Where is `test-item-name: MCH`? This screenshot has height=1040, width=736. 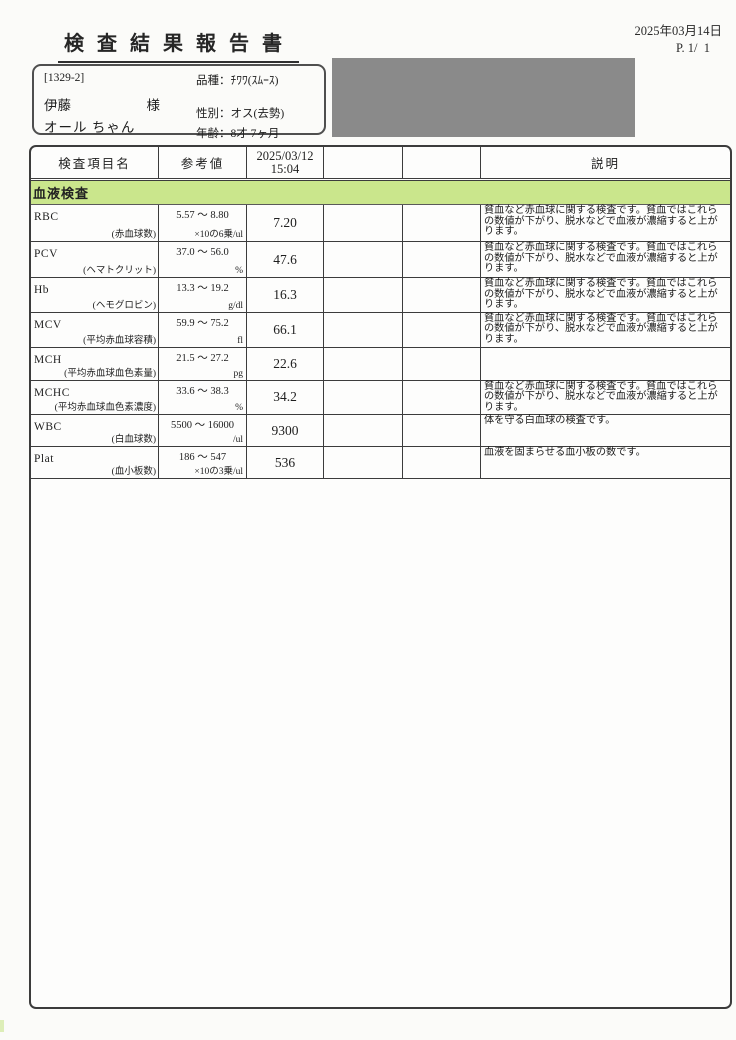
test-item-name: MCH is located at coordinates (48, 359).